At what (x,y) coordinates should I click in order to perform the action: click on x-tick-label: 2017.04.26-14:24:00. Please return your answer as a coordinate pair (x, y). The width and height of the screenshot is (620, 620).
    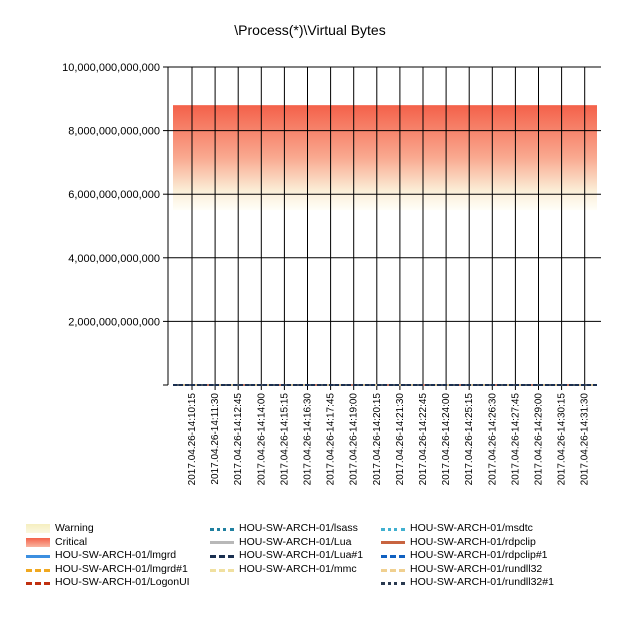
    Looking at the image, I should click on (446, 439).